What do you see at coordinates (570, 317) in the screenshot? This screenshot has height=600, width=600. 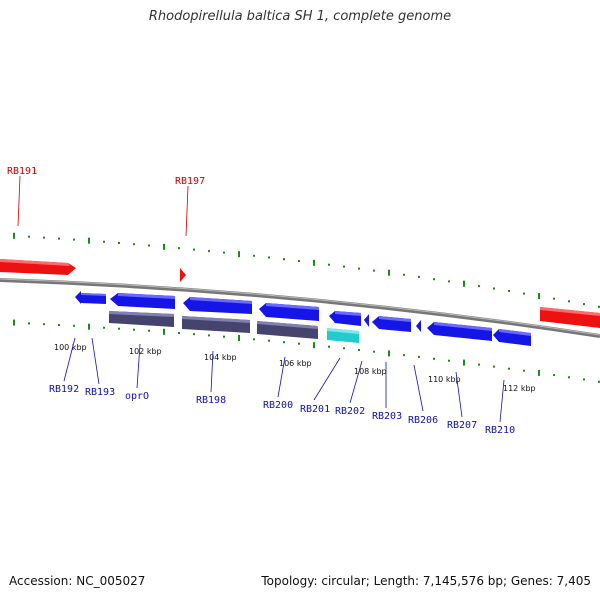 I see `highlight-gene-right` at bounding box center [570, 317].